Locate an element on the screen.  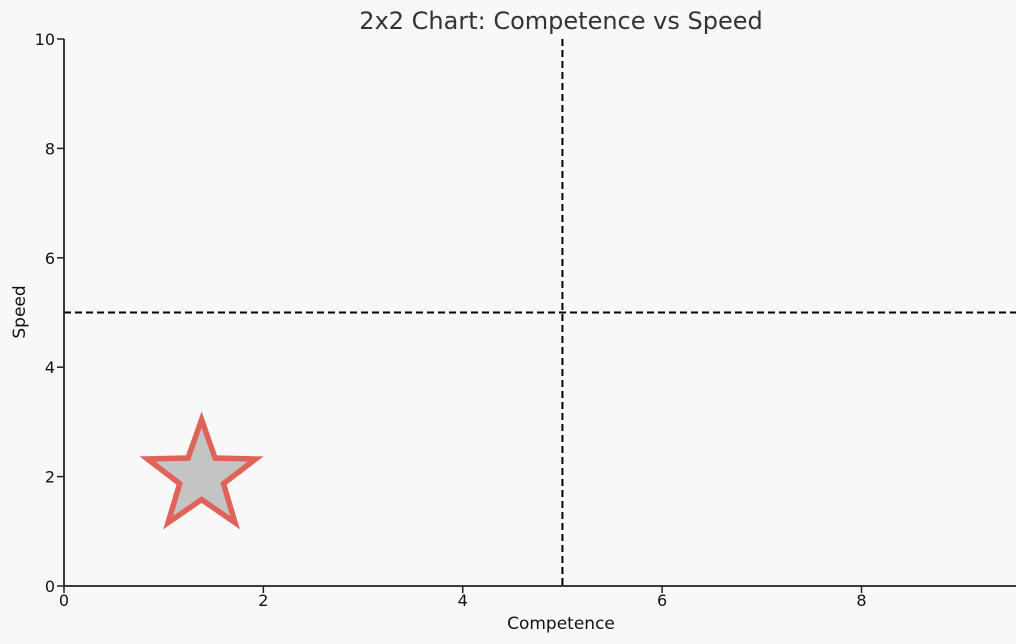
y-tick-label: 0 is located at coordinates (50, 586).